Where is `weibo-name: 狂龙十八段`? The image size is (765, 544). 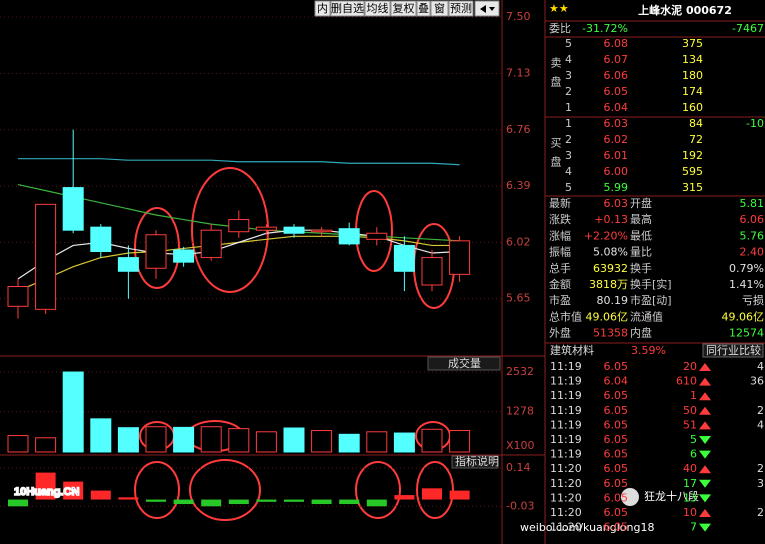 weibo-name: 狂龙十八段 is located at coordinates (671, 496).